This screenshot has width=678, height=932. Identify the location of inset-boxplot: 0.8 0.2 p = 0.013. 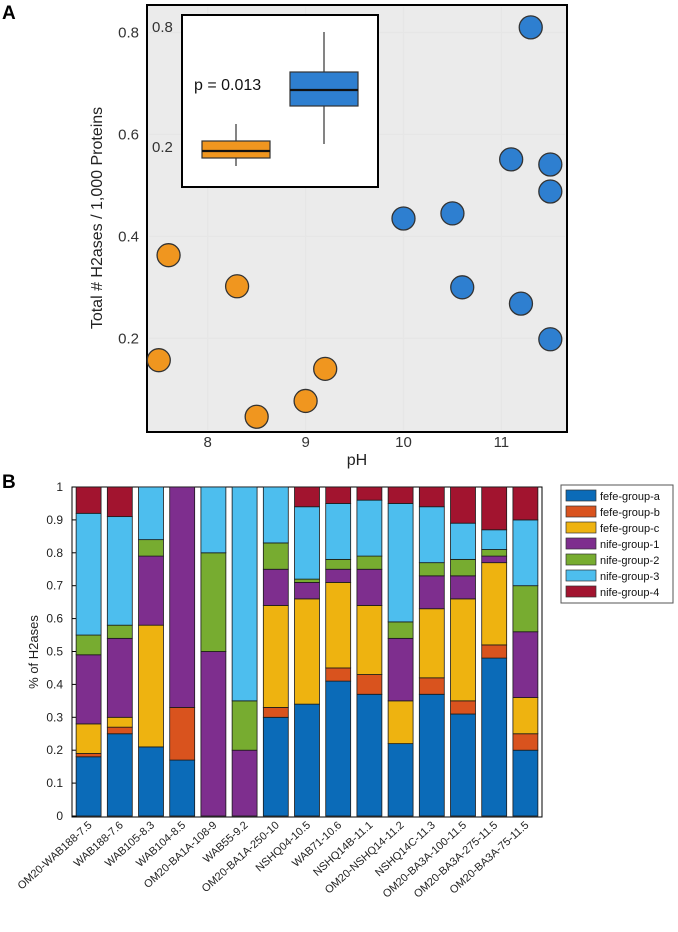
(265, 101).